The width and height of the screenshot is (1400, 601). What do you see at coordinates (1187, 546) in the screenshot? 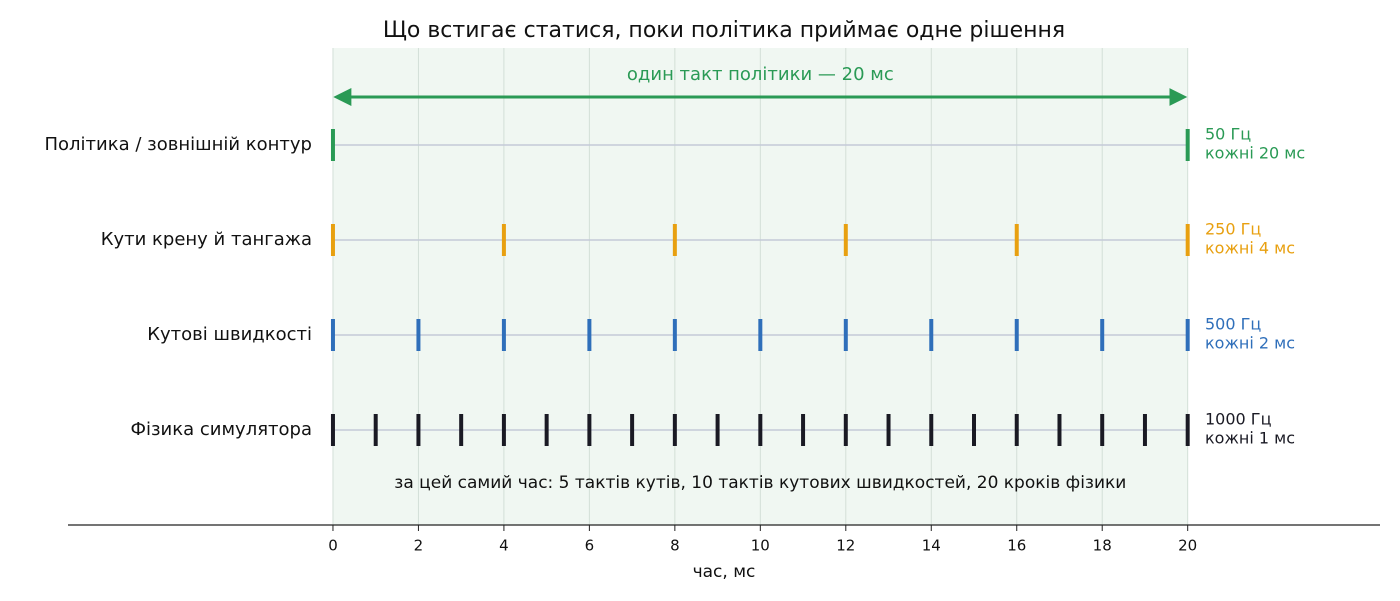
I see `x-tick-label: 20` at bounding box center [1187, 546].